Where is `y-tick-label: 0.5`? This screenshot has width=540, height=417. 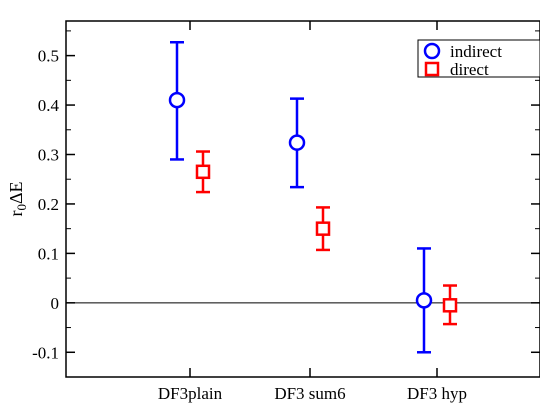
y-tick-label: 0.5 is located at coordinates (48, 56).